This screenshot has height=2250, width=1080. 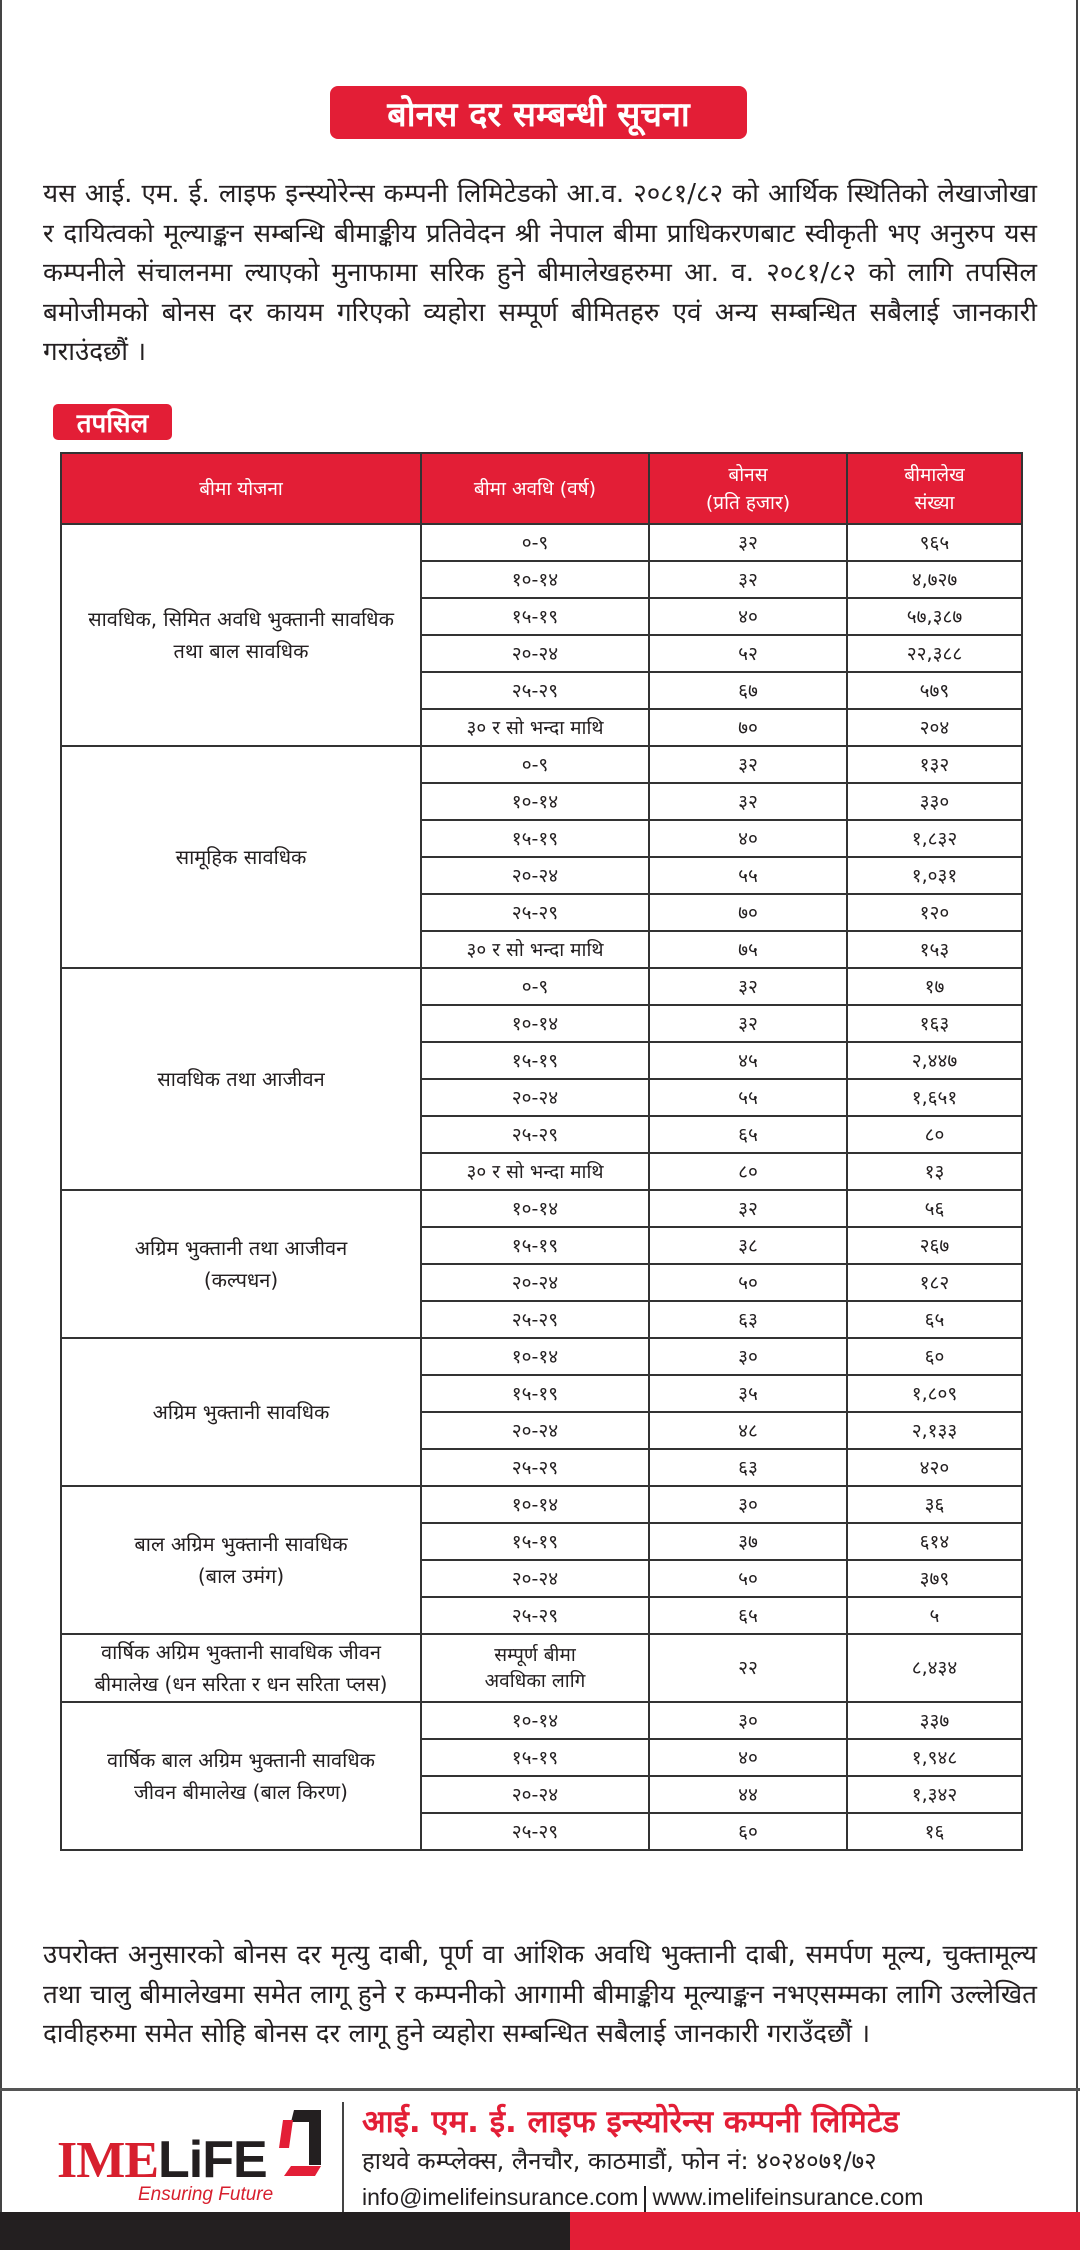 I want to click on bonus-cell: ३८, so click(x=748, y=1245).